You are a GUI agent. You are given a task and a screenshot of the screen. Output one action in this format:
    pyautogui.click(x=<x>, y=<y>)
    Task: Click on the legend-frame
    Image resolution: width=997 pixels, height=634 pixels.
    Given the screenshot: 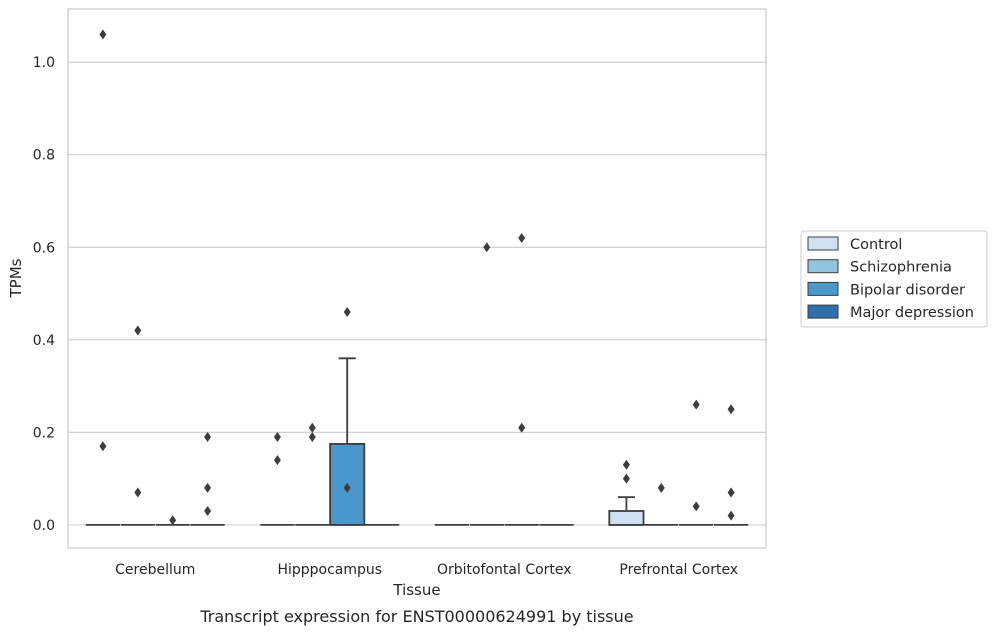 What is the action you would take?
    pyautogui.click(x=894, y=279)
    